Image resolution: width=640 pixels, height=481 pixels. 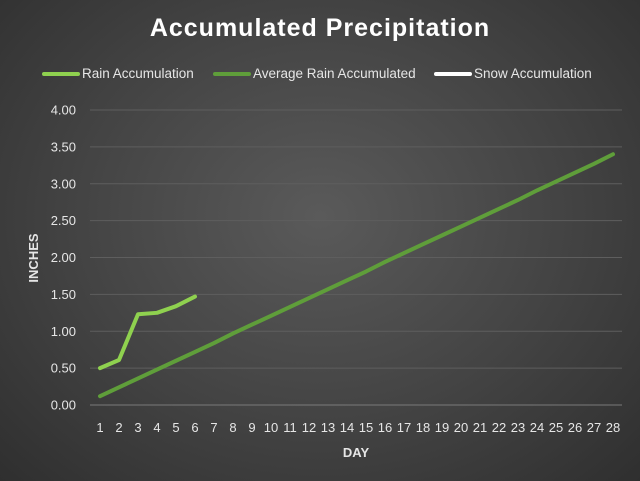 I want to click on x-tick-label: 6, so click(x=194, y=427).